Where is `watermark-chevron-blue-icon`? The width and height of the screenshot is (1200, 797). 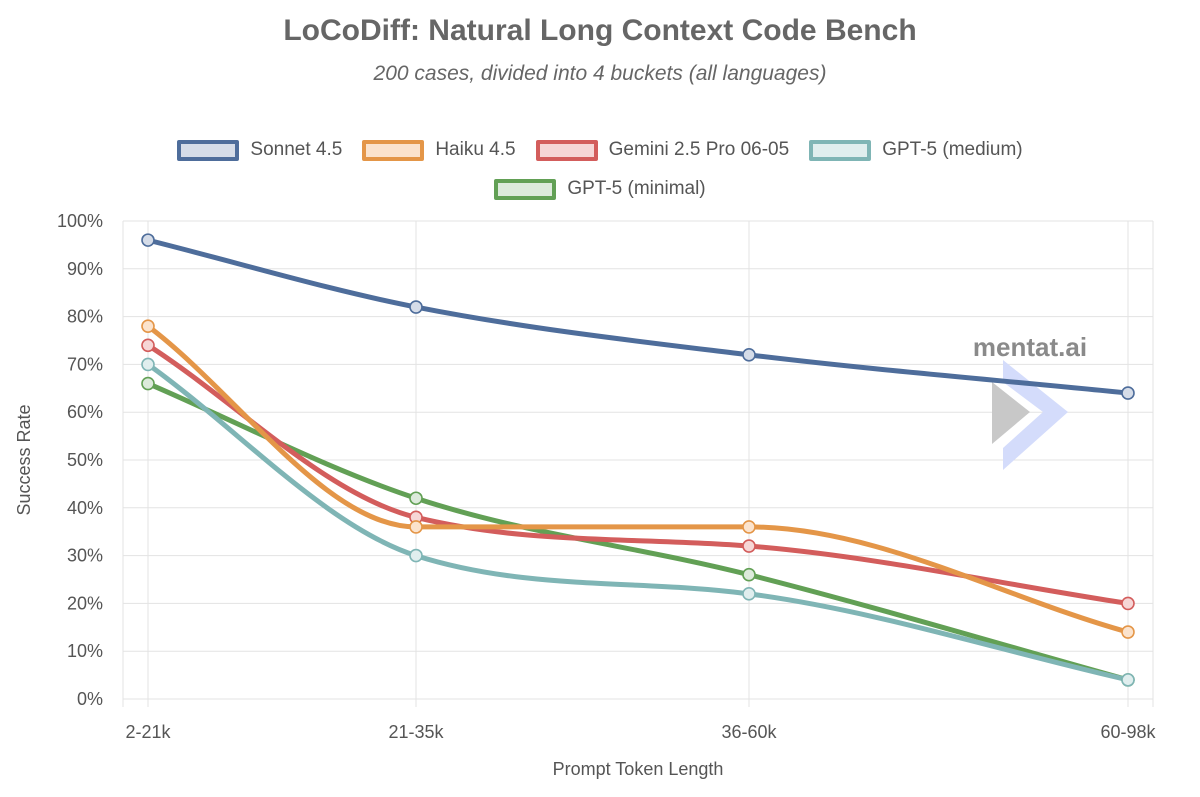
watermark-chevron-blue-icon is located at coordinates (1035, 415).